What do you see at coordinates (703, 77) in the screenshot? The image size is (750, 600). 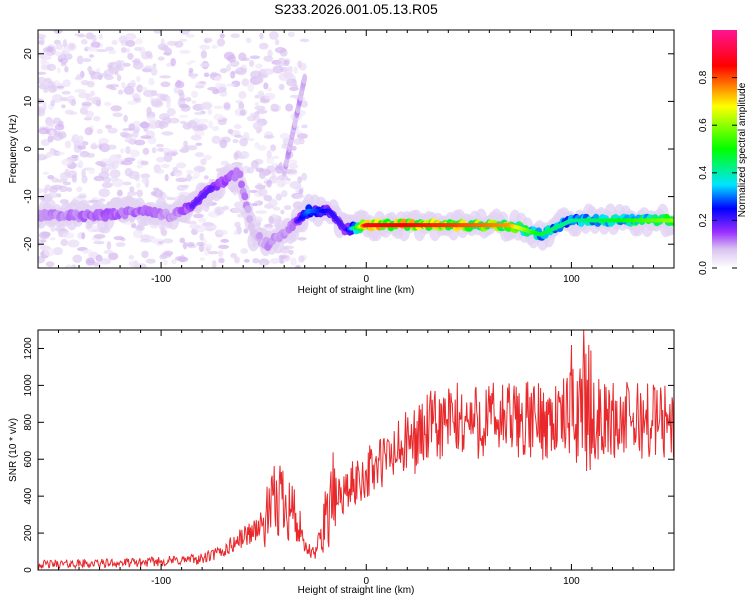 I see `colorbar-tick-label: 0.8` at bounding box center [703, 77].